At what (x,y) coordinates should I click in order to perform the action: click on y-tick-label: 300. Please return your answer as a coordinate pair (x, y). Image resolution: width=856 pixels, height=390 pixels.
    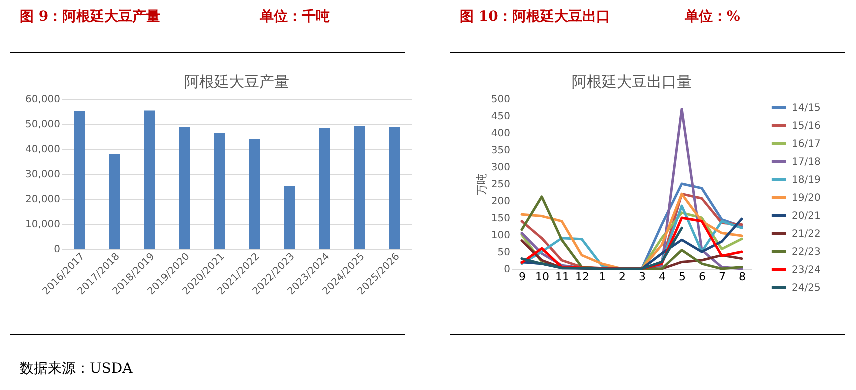
    Looking at the image, I should click on (500, 168).